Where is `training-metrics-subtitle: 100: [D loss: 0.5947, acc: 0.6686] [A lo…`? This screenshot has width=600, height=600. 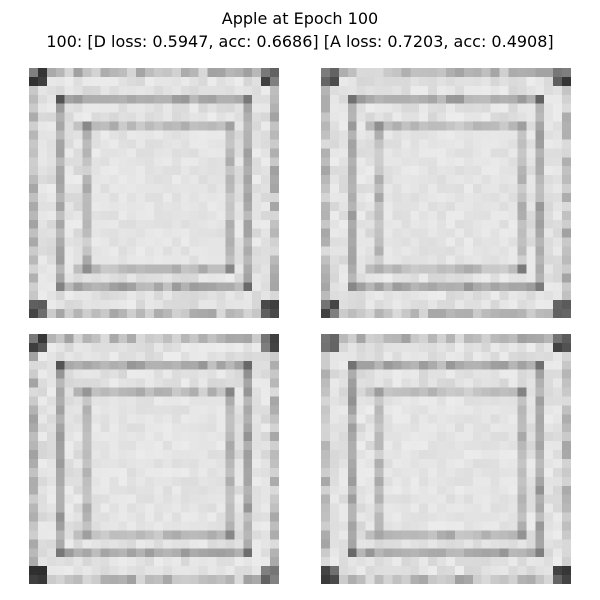 training-metrics-subtitle: 100: [D loss: 0.5947, acc: 0.6686] [A lo… is located at coordinates (300, 41).